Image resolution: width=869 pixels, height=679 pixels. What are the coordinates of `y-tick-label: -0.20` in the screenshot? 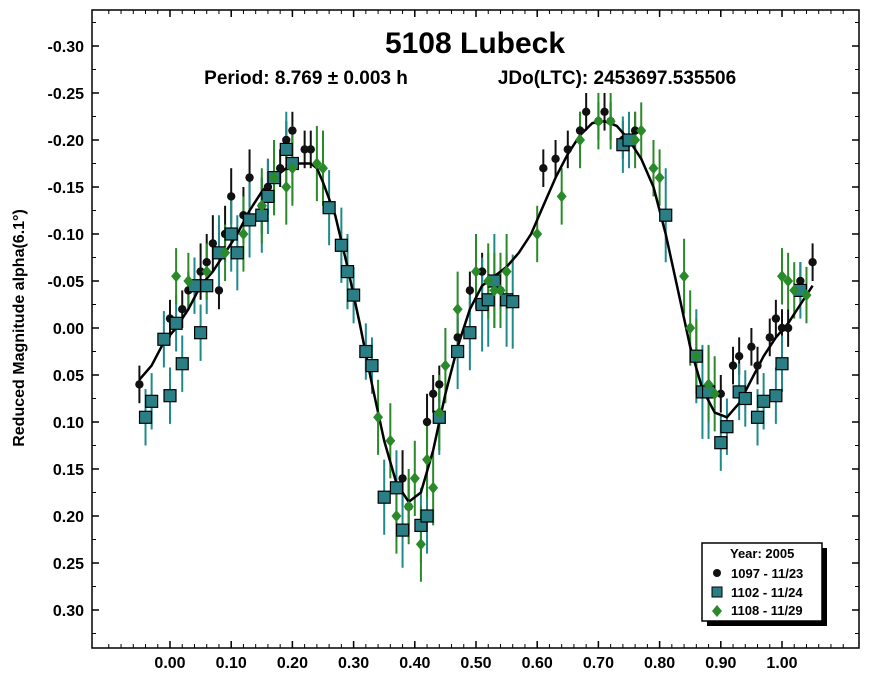 It's located at (66, 141).